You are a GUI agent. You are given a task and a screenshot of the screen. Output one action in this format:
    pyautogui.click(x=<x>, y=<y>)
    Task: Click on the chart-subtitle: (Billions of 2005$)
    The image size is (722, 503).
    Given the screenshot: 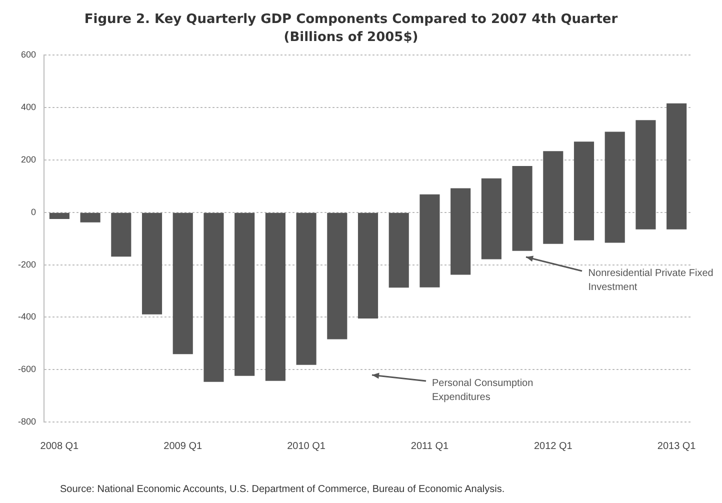 What is the action you would take?
    pyautogui.click(x=351, y=37)
    